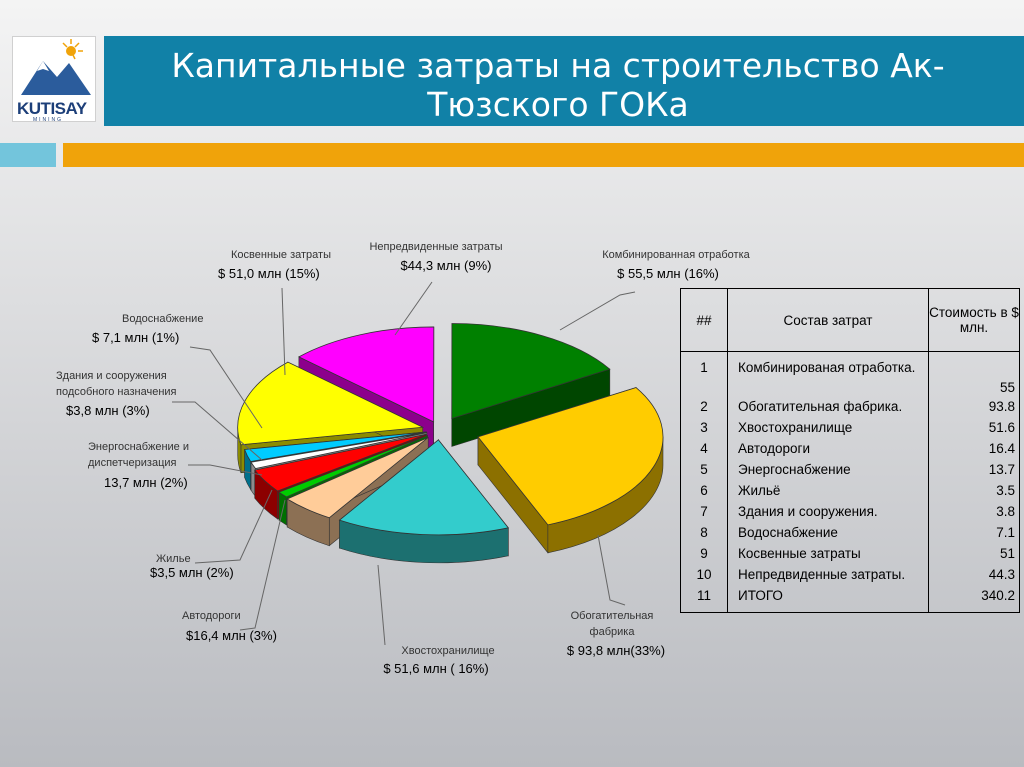 The height and width of the screenshot is (767, 1024). What do you see at coordinates (974, 373) in the screenshot?
I see `table-cell-cost: 55` at bounding box center [974, 373].